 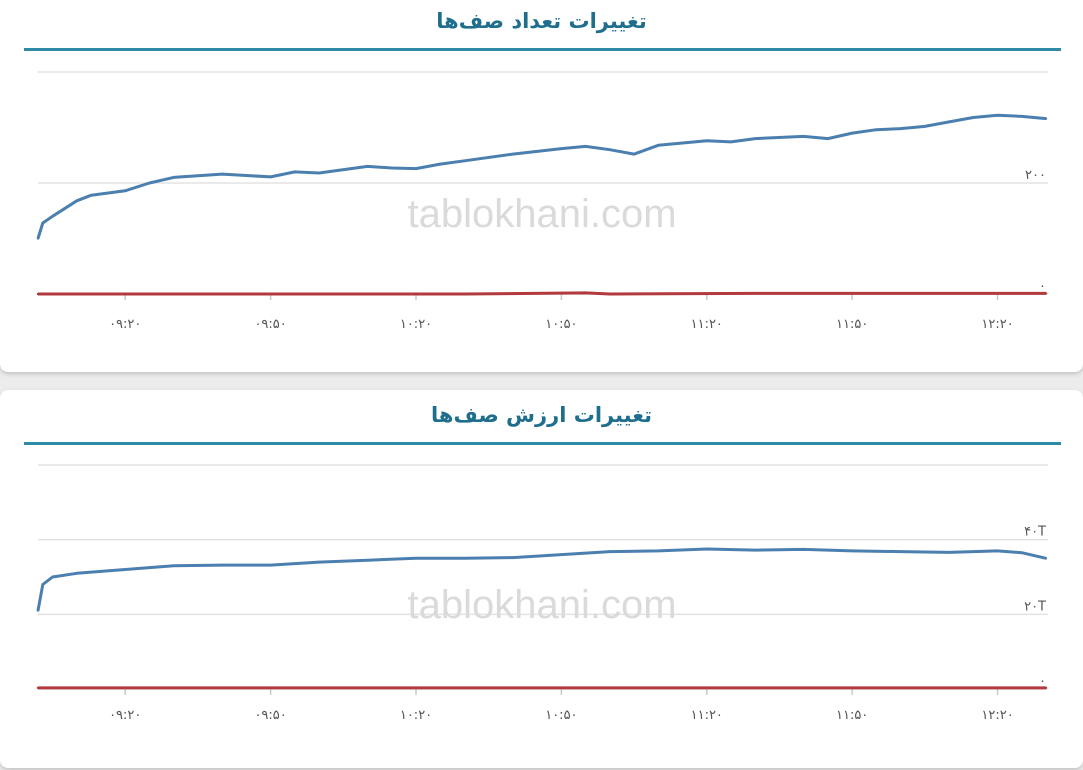 What do you see at coordinates (707, 324) in the screenshot?
I see `x-tick-label: ۱۱:۲۰` at bounding box center [707, 324].